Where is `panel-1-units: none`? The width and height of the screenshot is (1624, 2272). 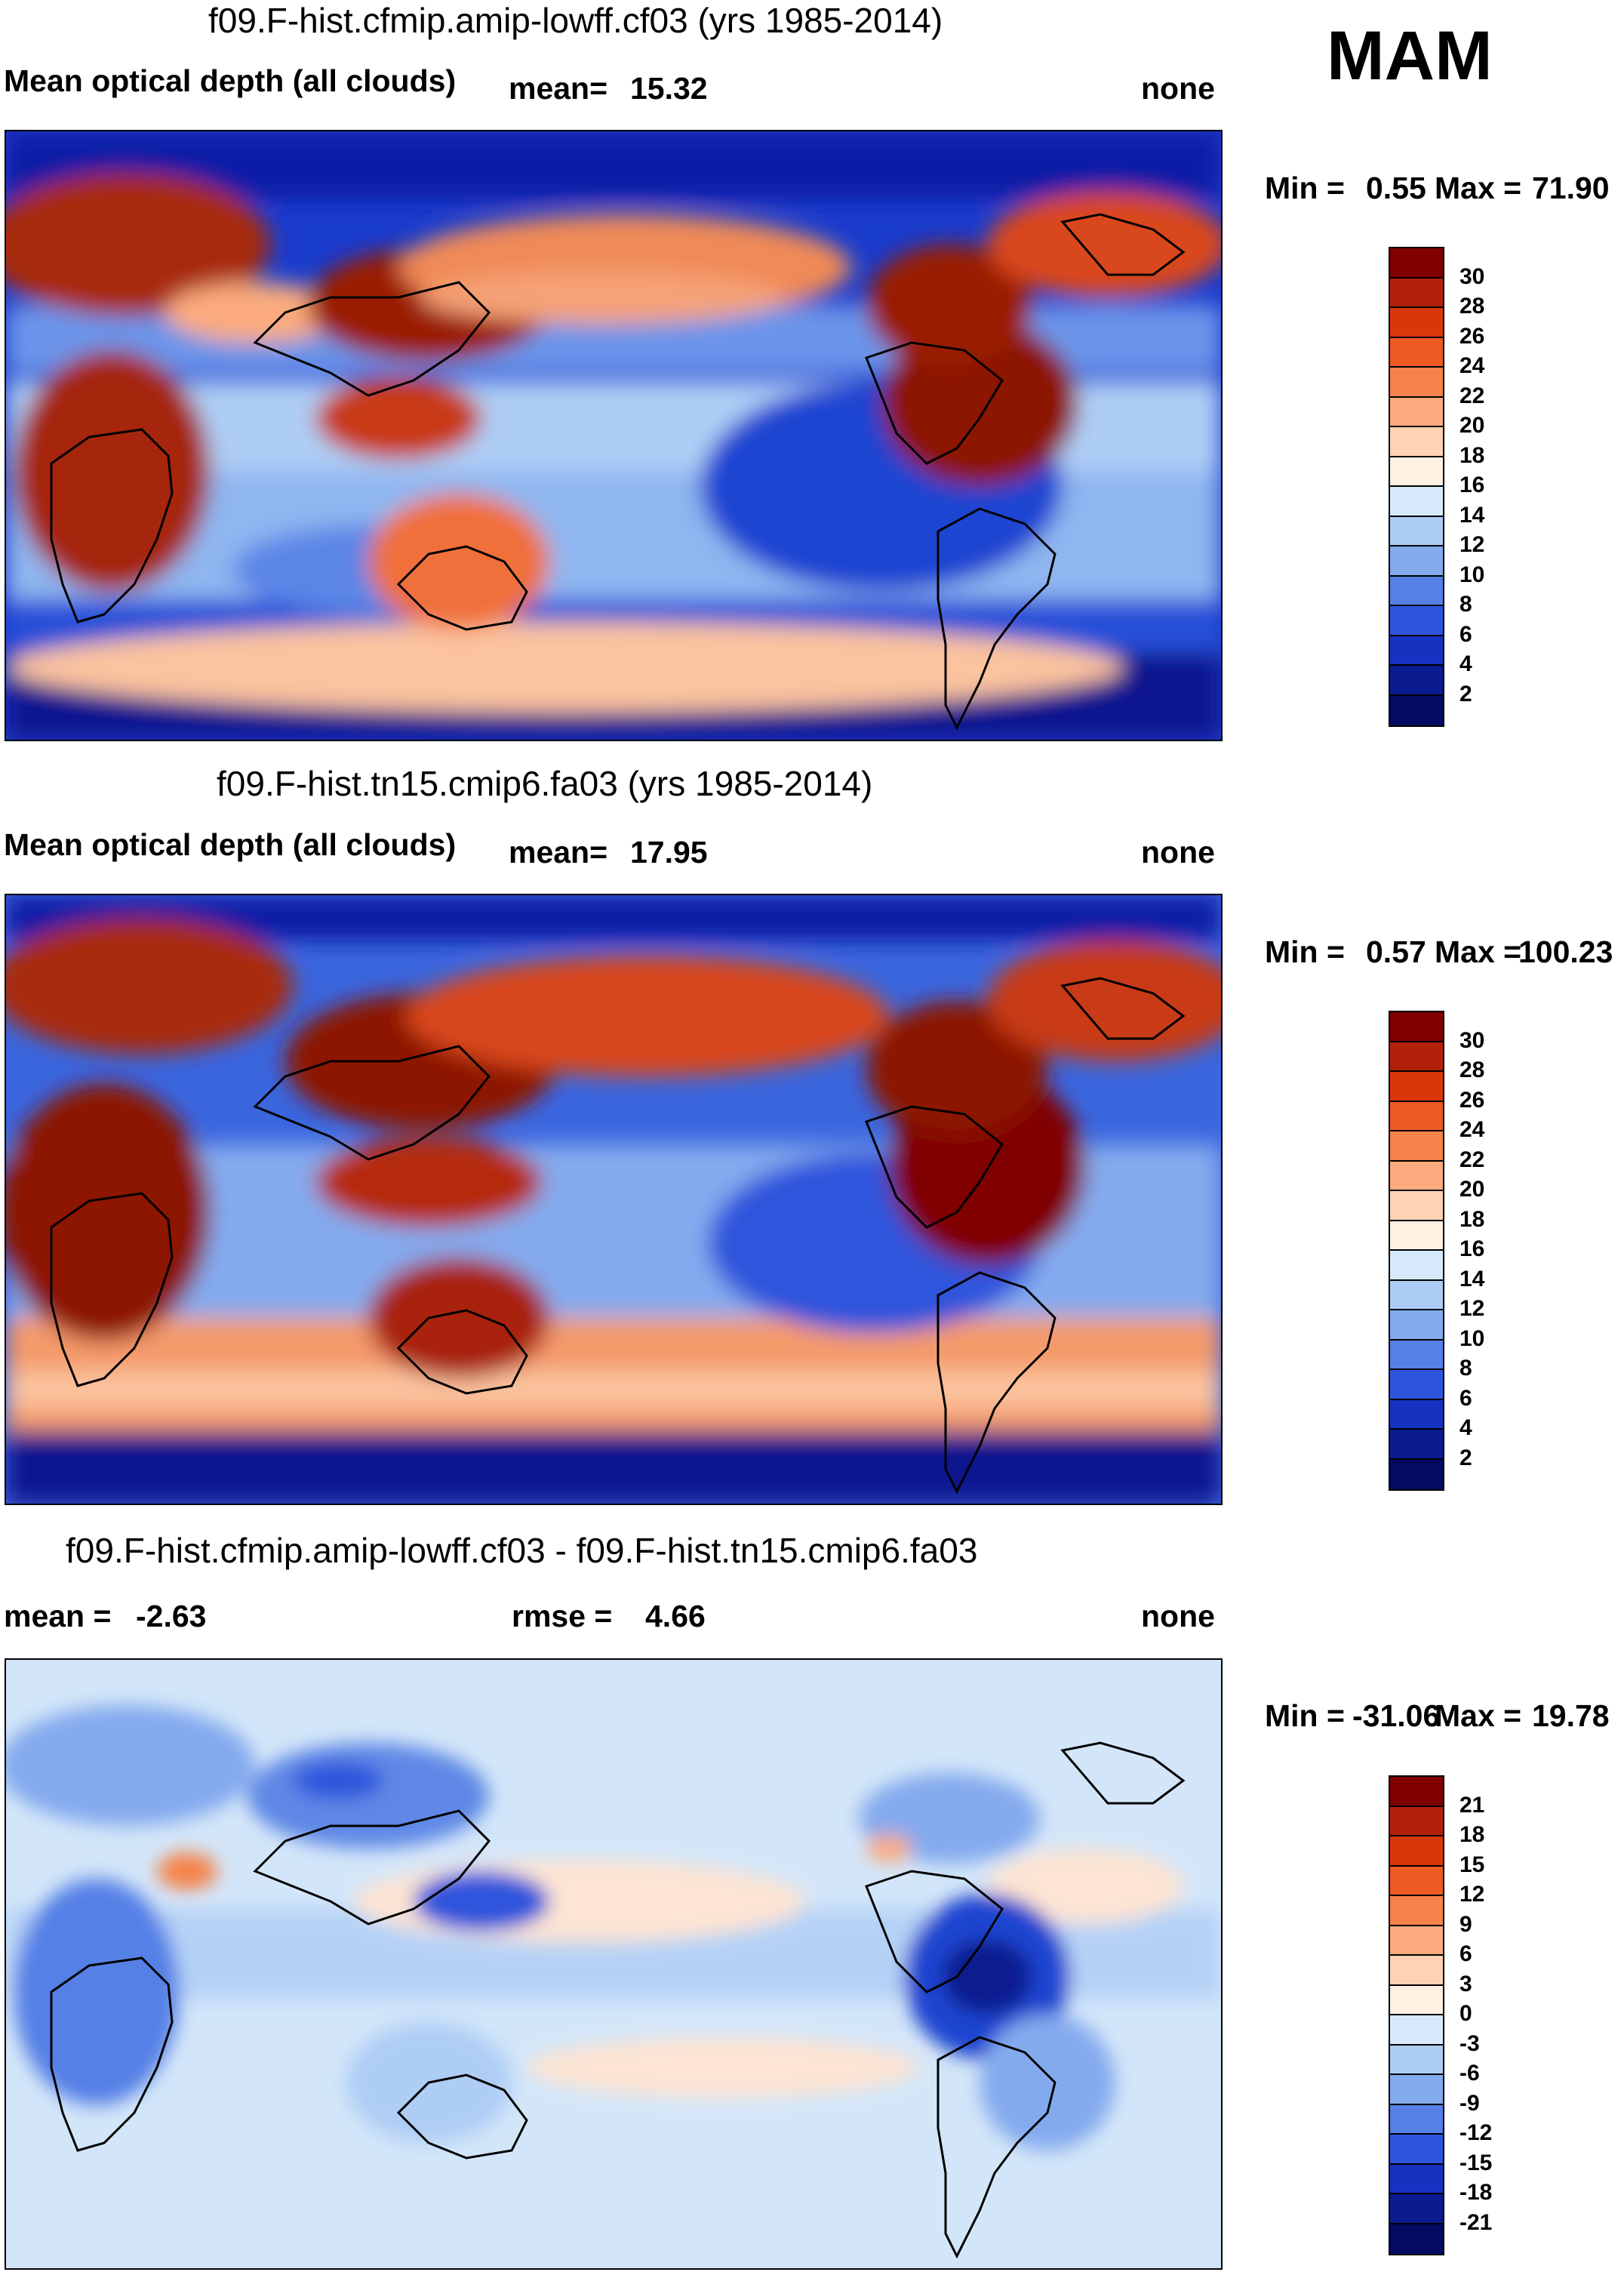 panel-1-units: none is located at coordinates (1178, 88).